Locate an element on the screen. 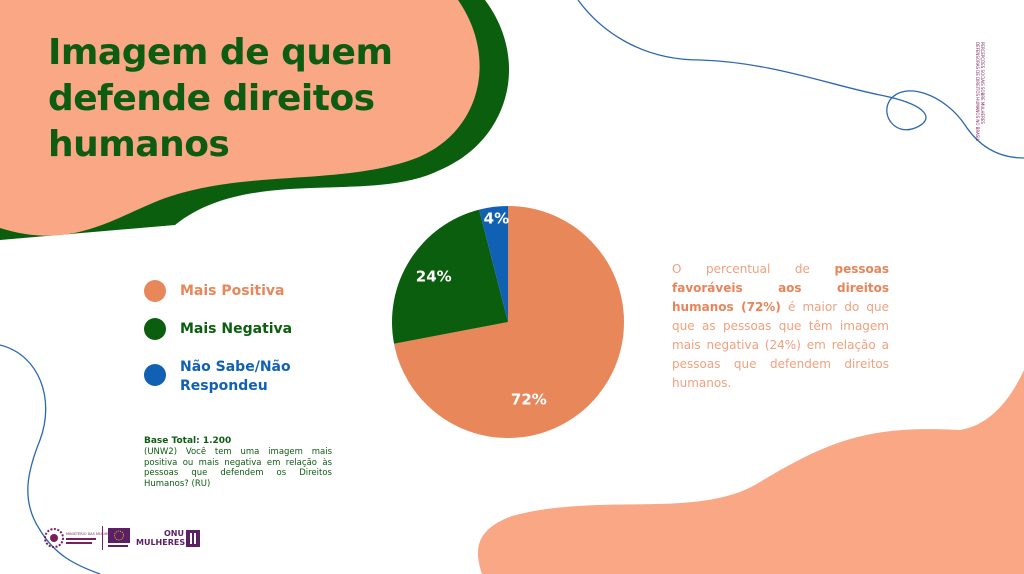  onu-mulheres-logo: ONU MULHERES is located at coordinates (168, 538).